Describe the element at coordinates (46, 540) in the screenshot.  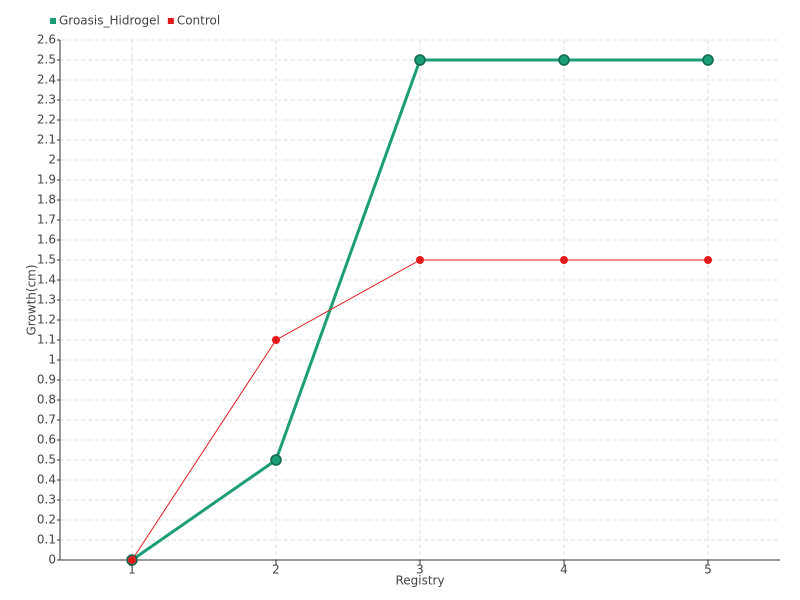
I see `y-tick-label: 0.1` at that location.